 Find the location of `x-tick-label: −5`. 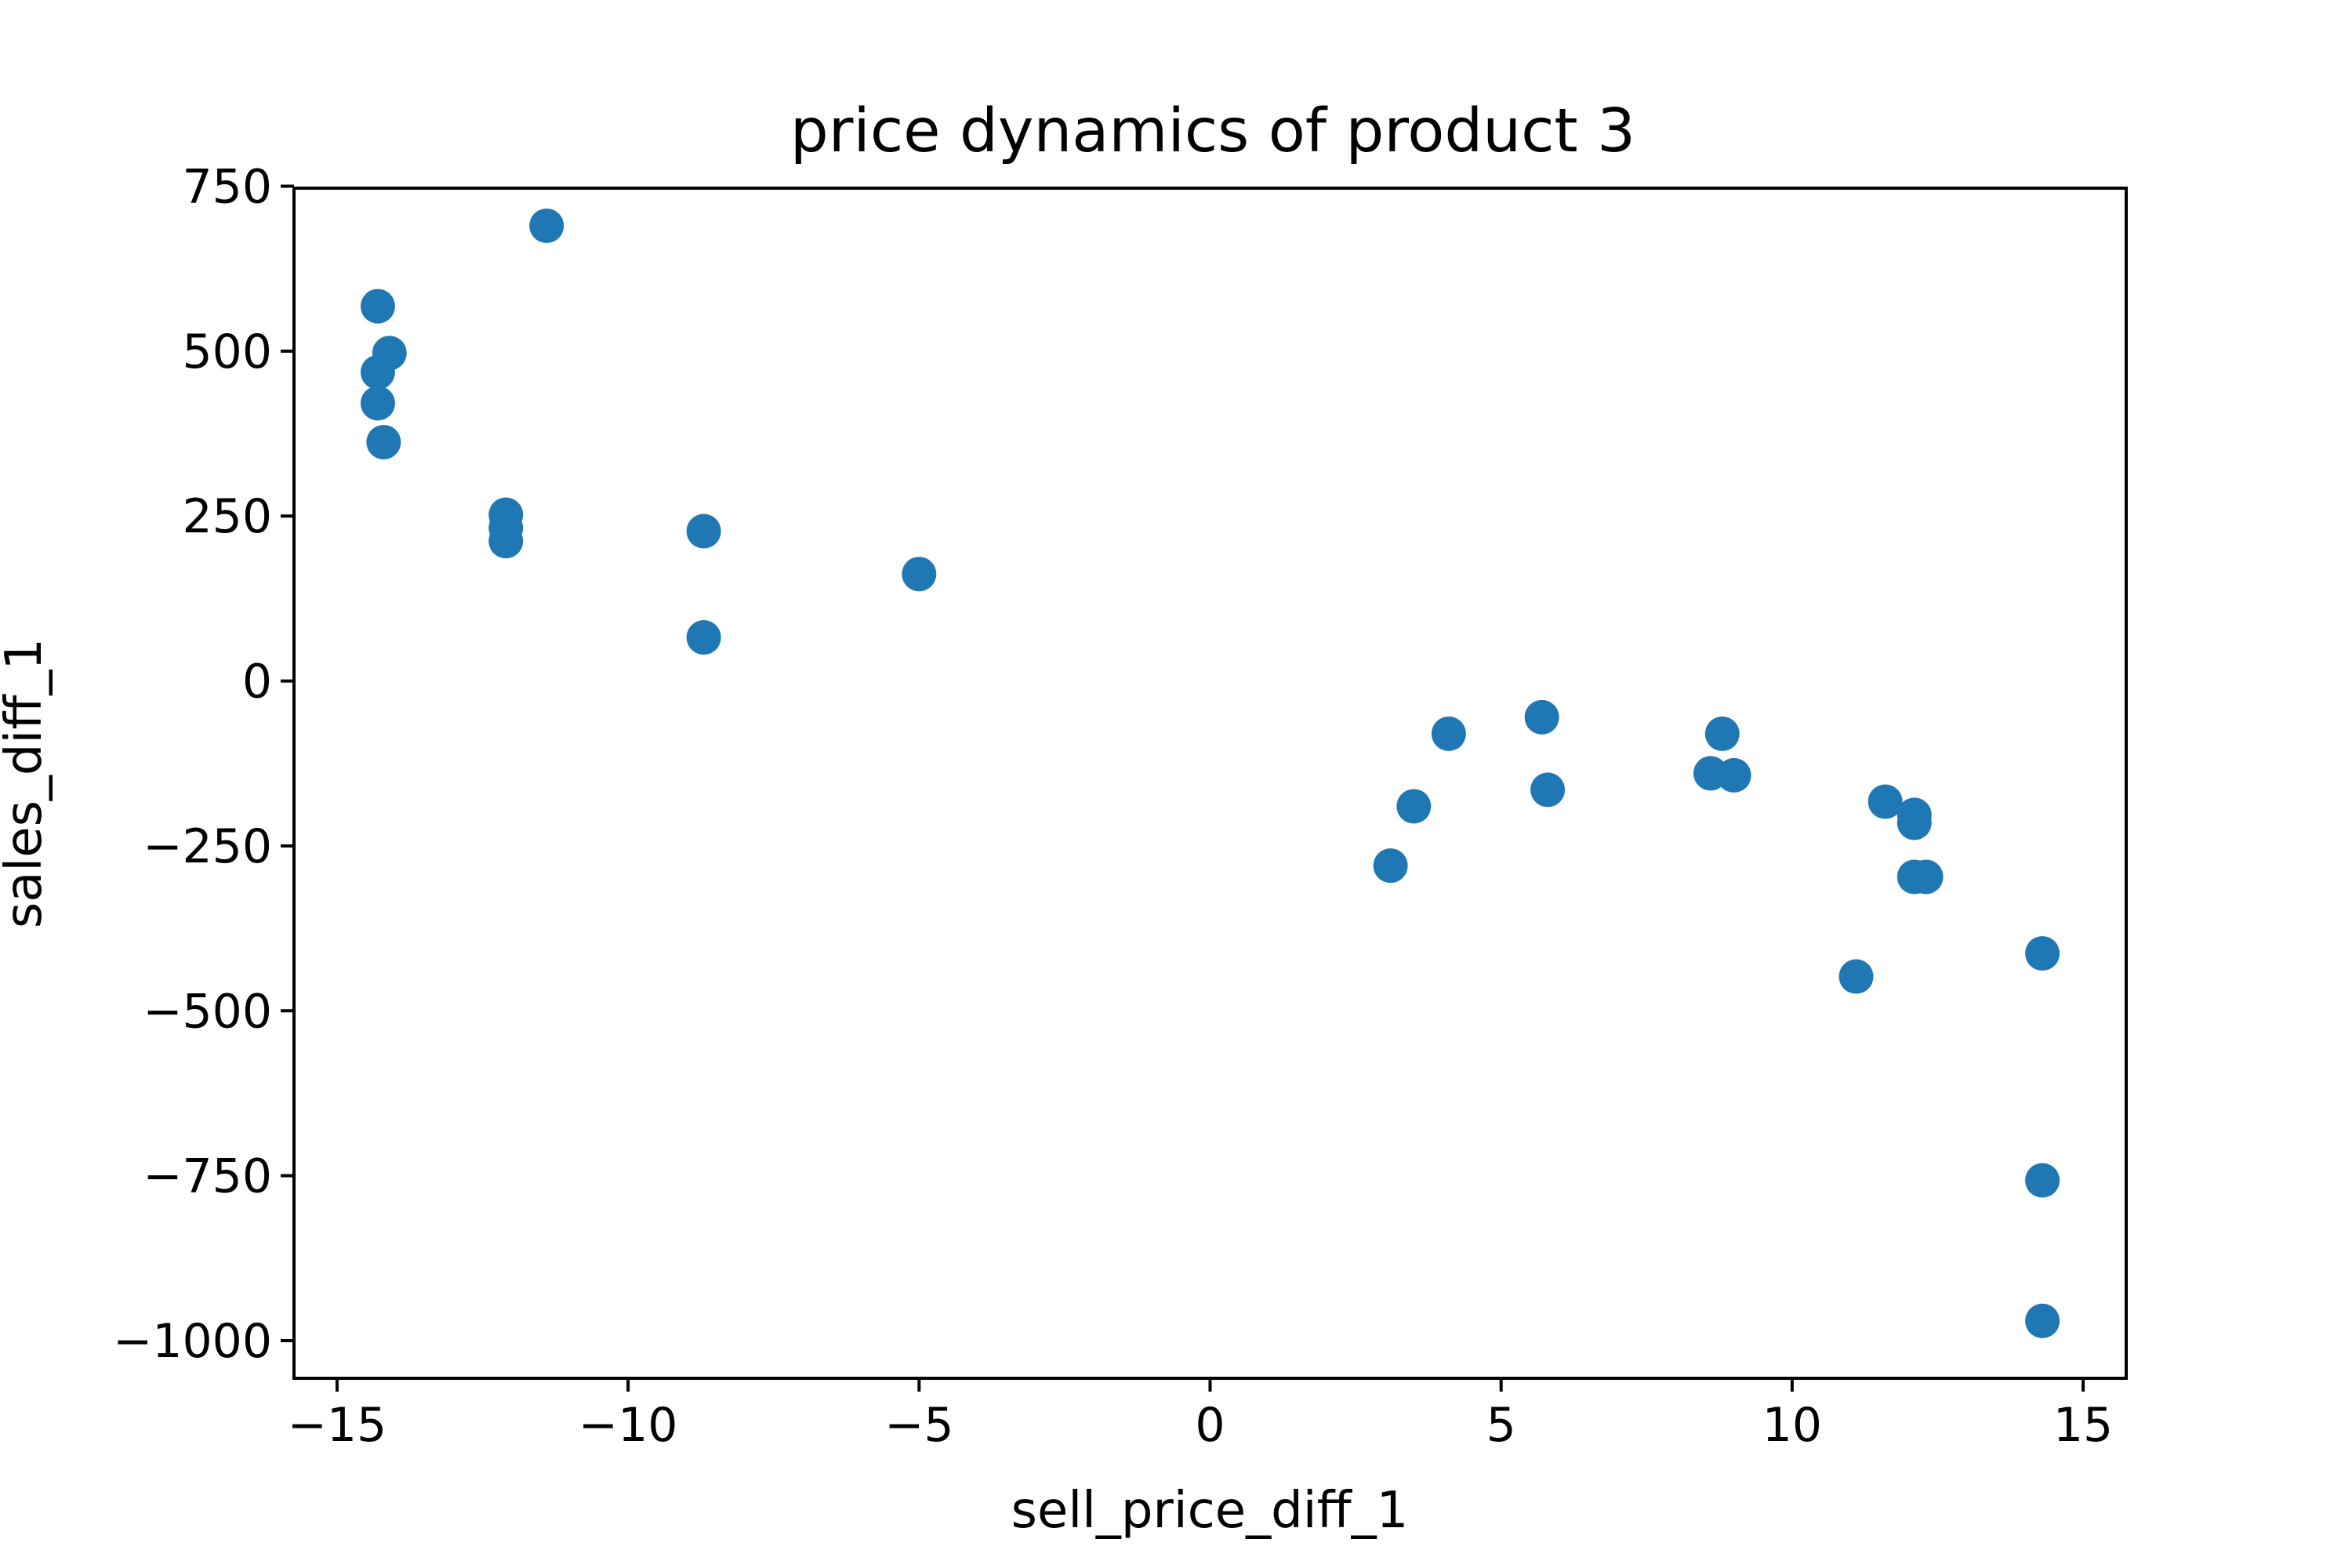

x-tick-label: −5 is located at coordinates (918, 1425).